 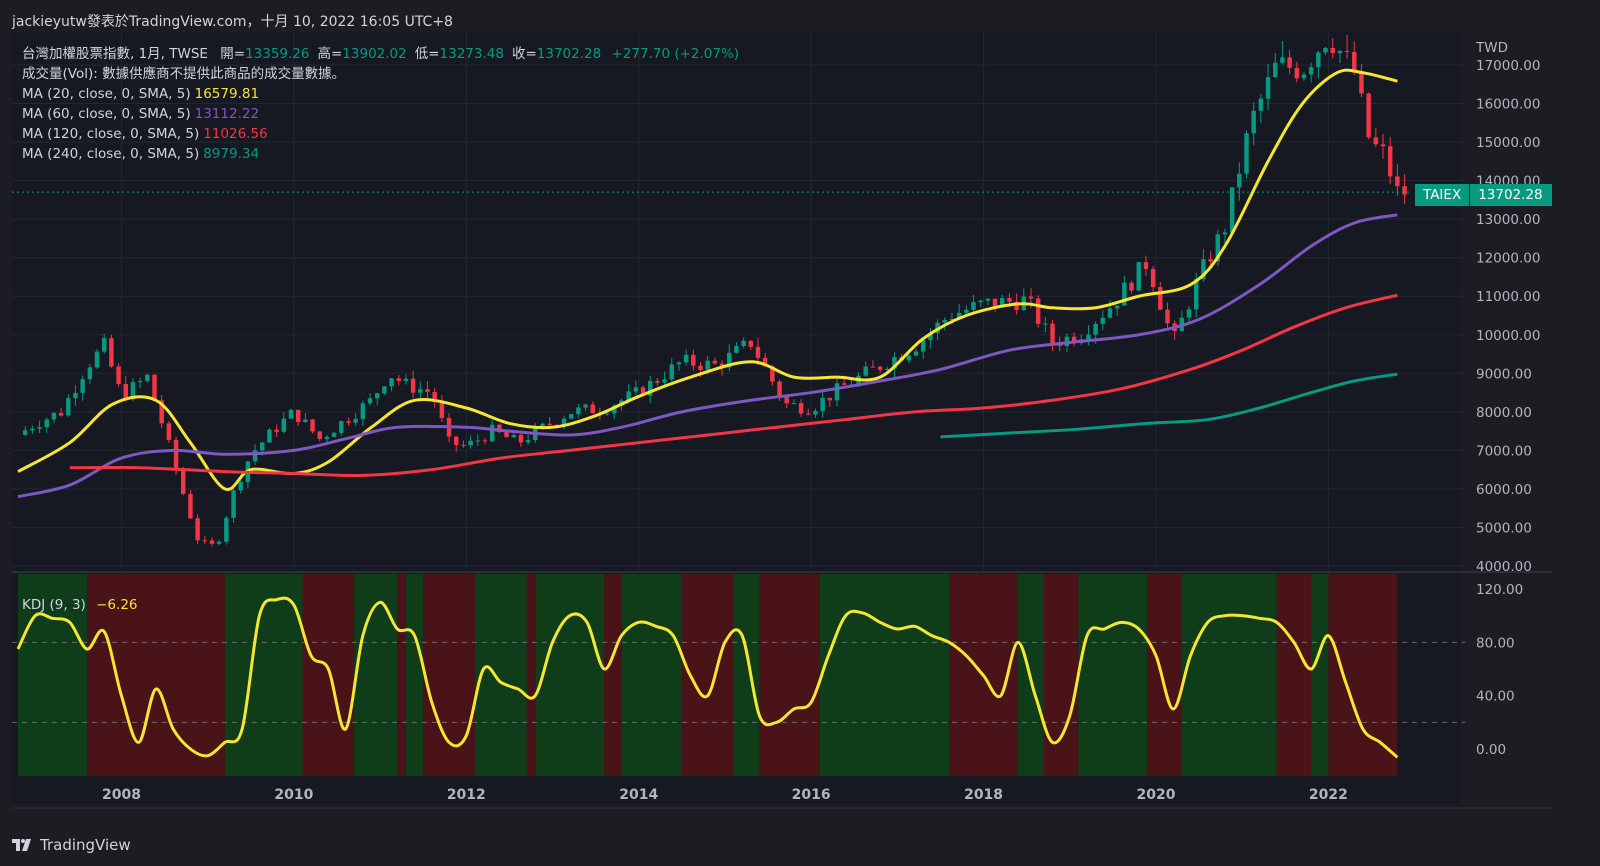 I want to click on time-tick-label: 2014, so click(x=638, y=795).